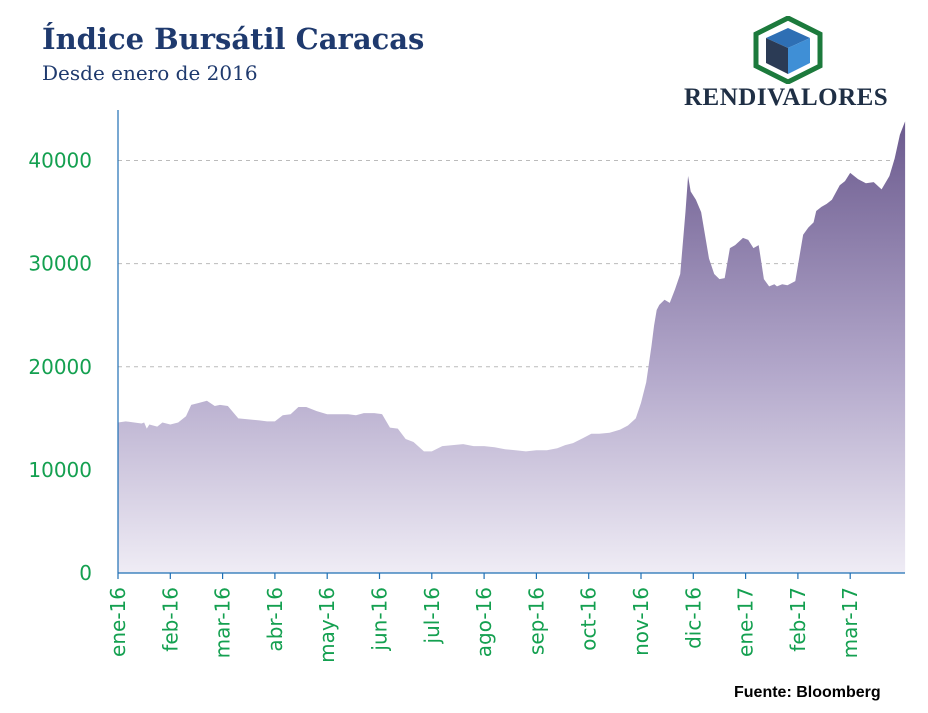  I want to click on source-note: Fuente: Bloomberg, so click(807, 692).